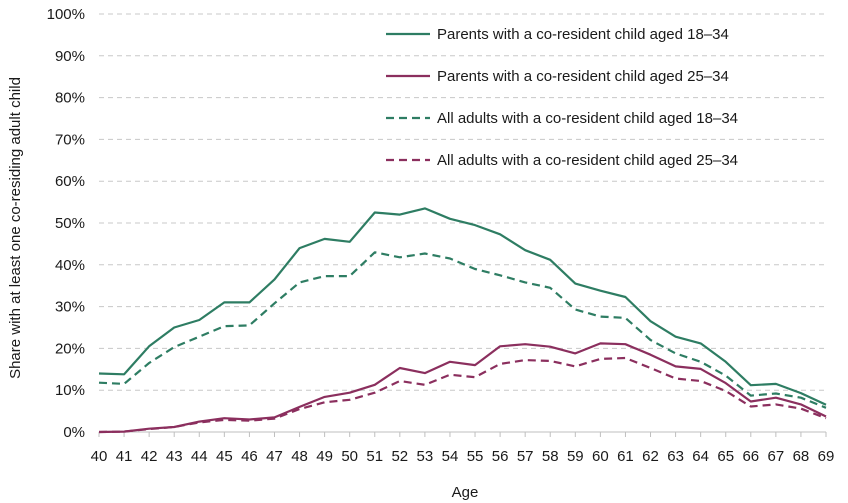 This screenshot has width=848, height=503. I want to click on y-tick-label: 0%, so click(74, 432).